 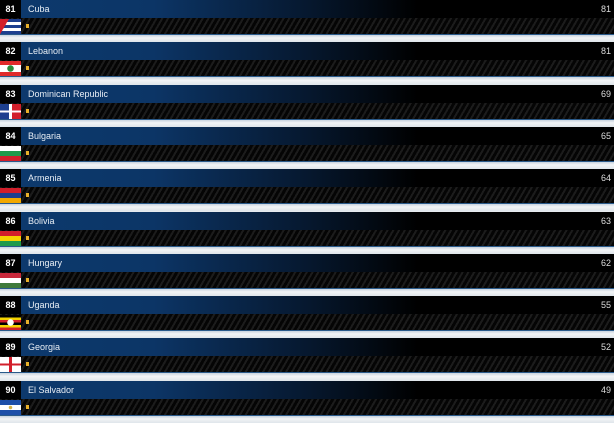 What do you see at coordinates (44, 347) in the screenshot?
I see `country-name: Georgia` at bounding box center [44, 347].